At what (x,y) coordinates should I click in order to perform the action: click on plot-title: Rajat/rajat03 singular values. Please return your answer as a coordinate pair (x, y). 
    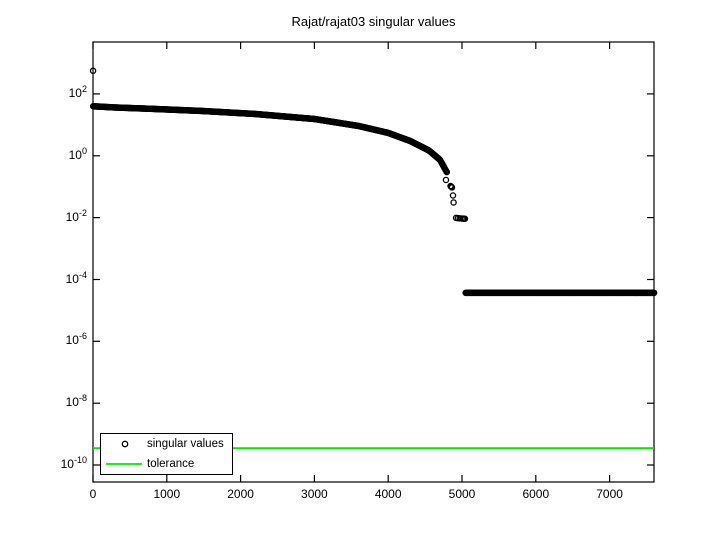
    Looking at the image, I should click on (373, 21).